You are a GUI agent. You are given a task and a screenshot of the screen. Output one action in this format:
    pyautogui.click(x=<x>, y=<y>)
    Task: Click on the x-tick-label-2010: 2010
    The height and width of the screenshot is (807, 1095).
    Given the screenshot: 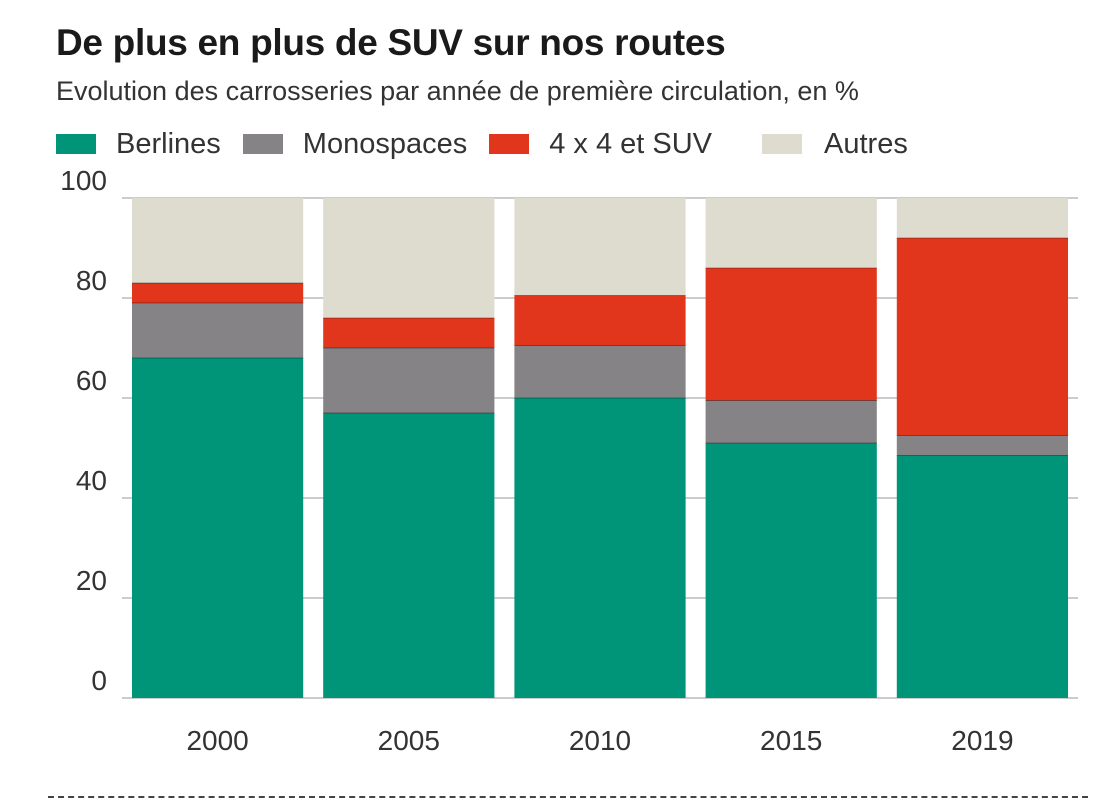 What is the action you would take?
    pyautogui.click(x=600, y=740)
    